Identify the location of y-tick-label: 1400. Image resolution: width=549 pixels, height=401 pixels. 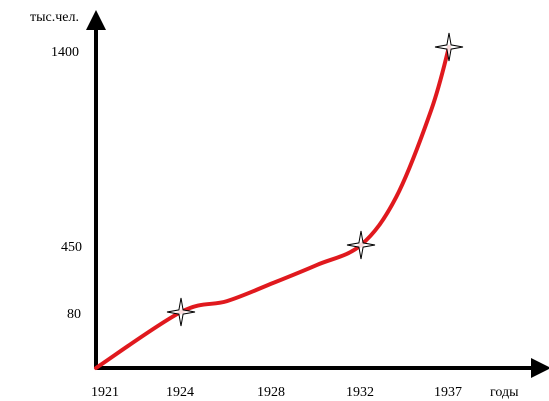
(65, 52).